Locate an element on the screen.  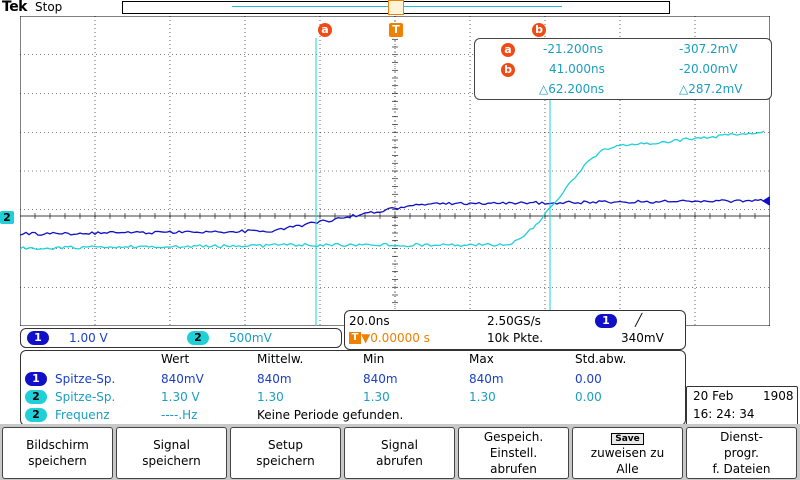
channel-scale-panel: 1 1.00 V 2 500mV is located at coordinates (181, 338).